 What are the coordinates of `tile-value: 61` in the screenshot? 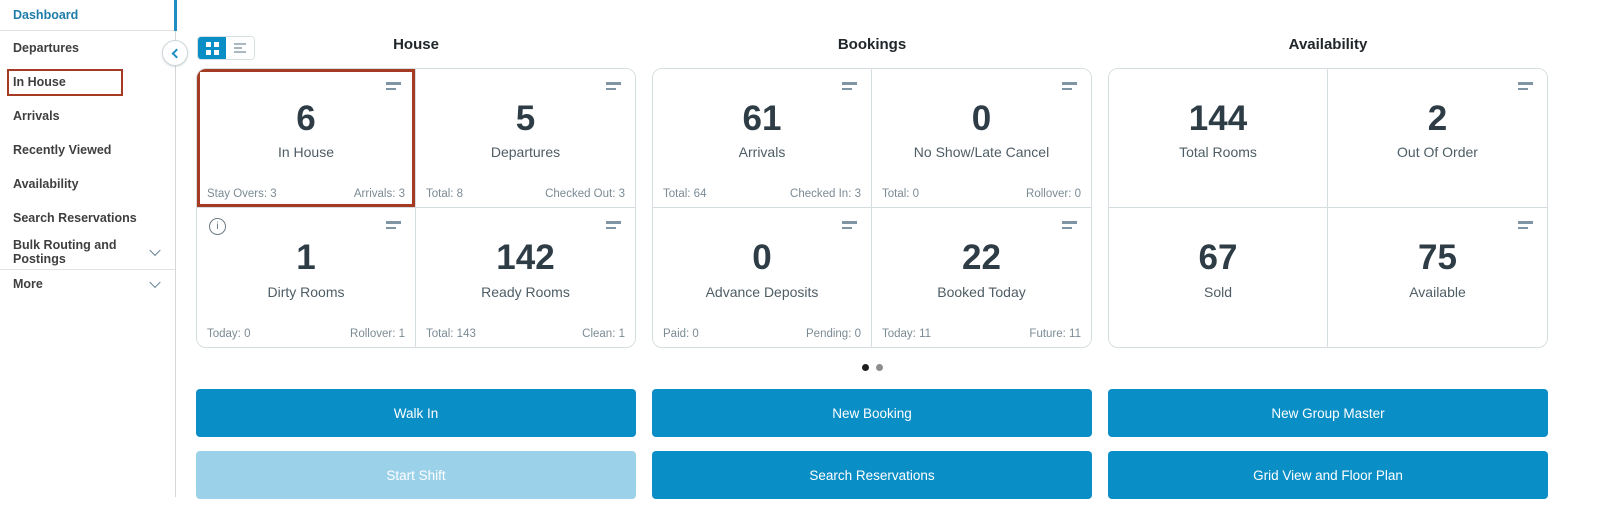 It's located at (762, 118).